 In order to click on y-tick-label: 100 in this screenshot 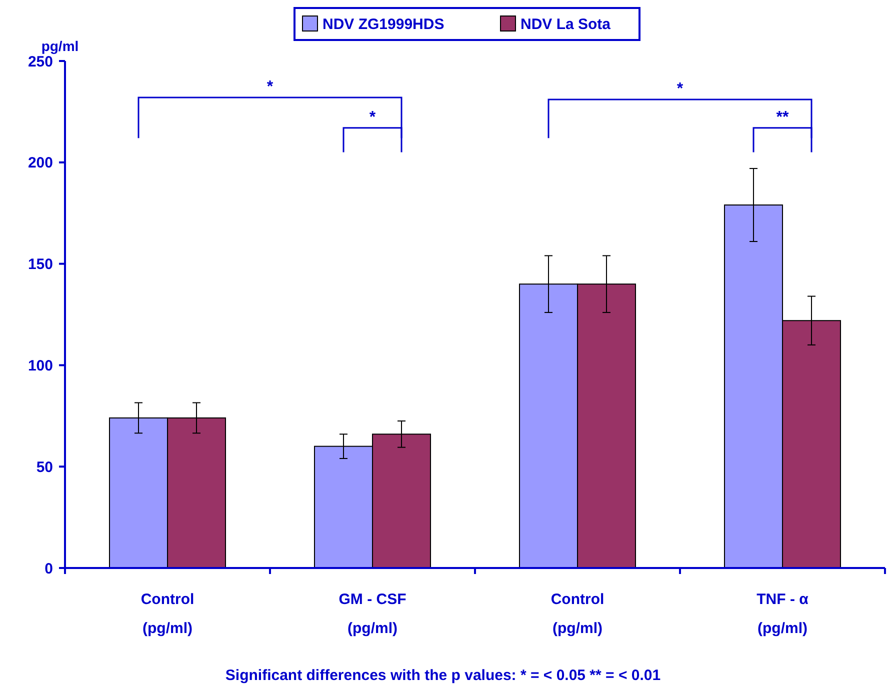, I will do `click(40, 365)`.